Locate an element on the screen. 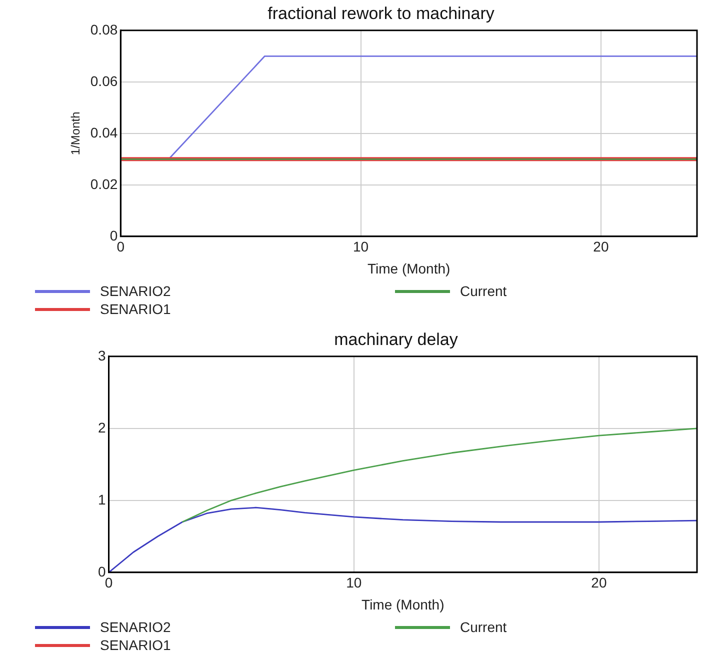 The image size is (705, 661). chart-title: fractional rework to machinary is located at coordinates (381, 13).